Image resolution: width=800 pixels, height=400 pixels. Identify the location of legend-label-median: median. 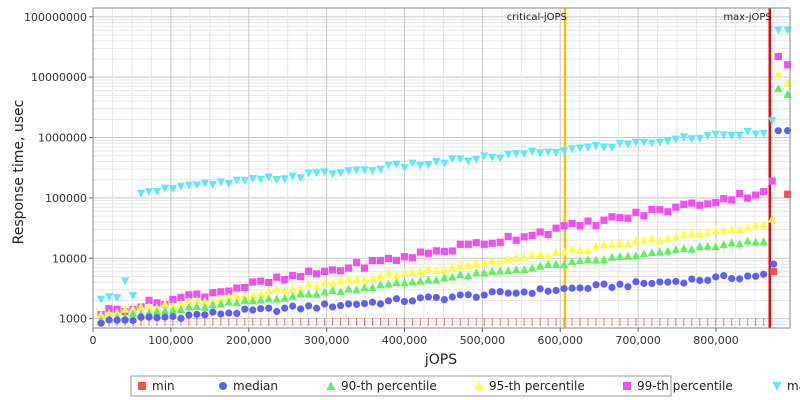
(255, 386).